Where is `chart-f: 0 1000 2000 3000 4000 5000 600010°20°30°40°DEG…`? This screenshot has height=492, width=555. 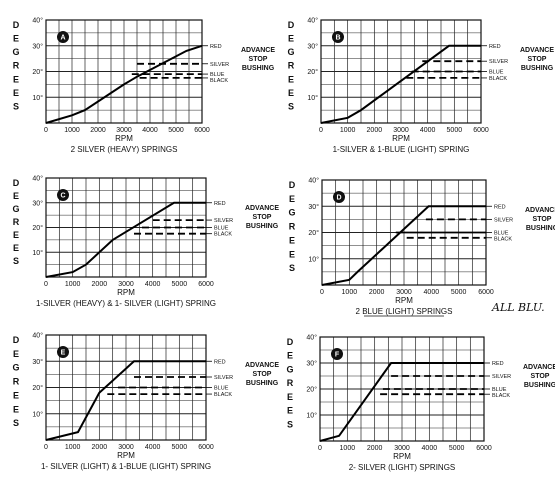 chart-f: 0 1000 2000 3000 4000 5000 600010°20°30°40°DEG… is located at coordinates (420, 403).